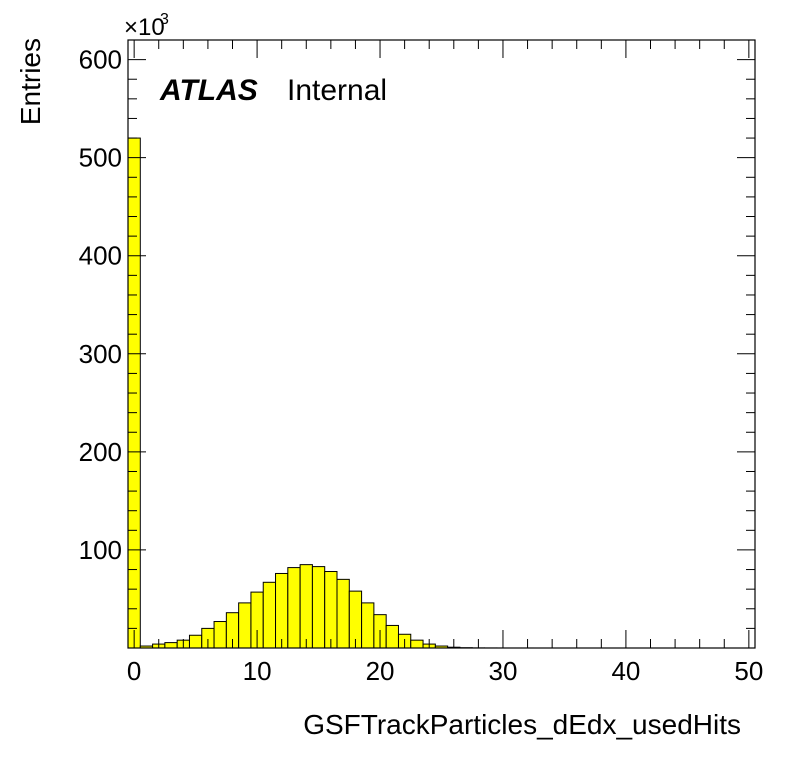  Describe the element at coordinates (164, 19) in the screenshot. I see `y-multiplier-exponent: 3` at that location.